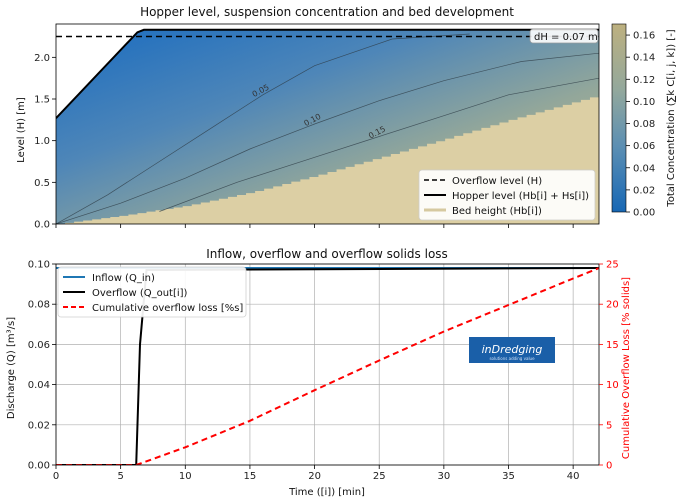 The width and height of the screenshot is (690, 503). I want to click on bottom-x-tick-label: 20, so click(314, 476).